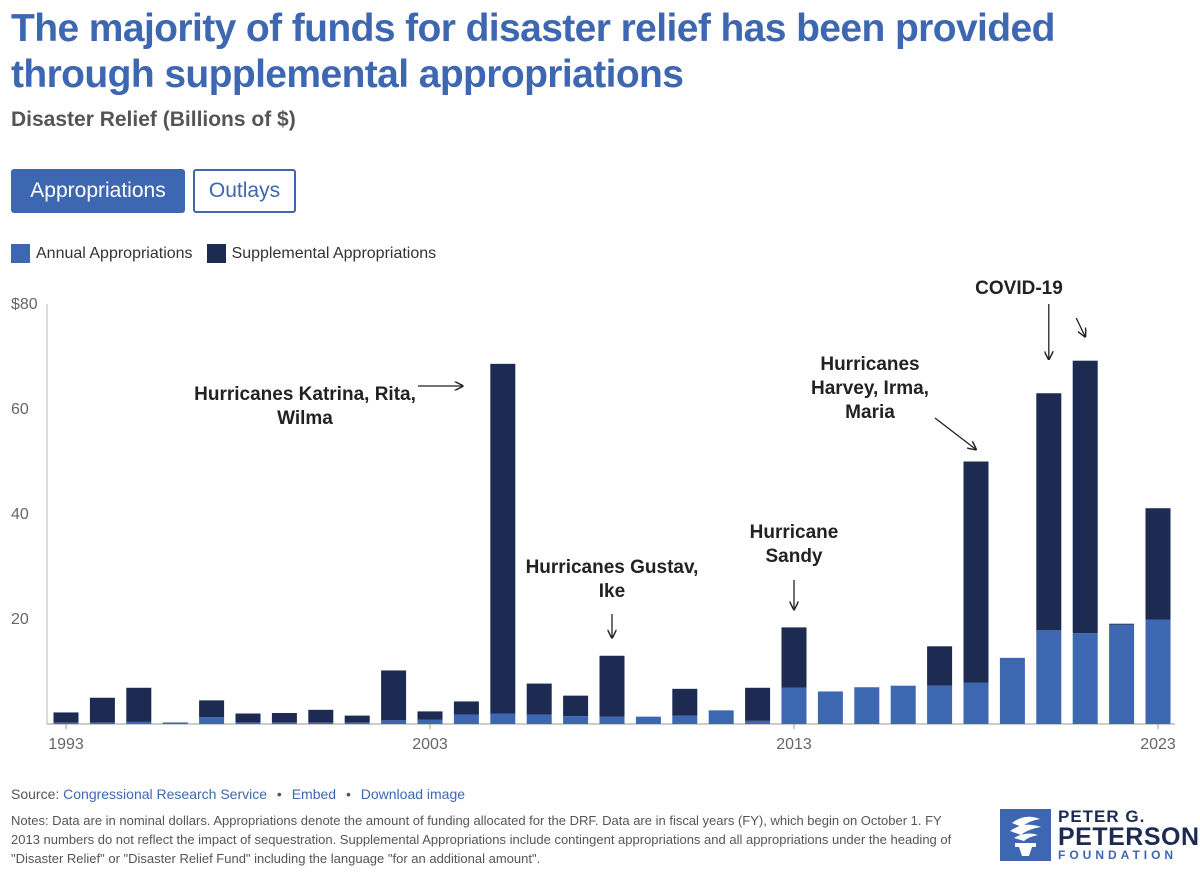 The width and height of the screenshot is (1200, 876). What do you see at coordinates (867, 705) in the screenshot?
I see `bar-annual-2015` at bounding box center [867, 705].